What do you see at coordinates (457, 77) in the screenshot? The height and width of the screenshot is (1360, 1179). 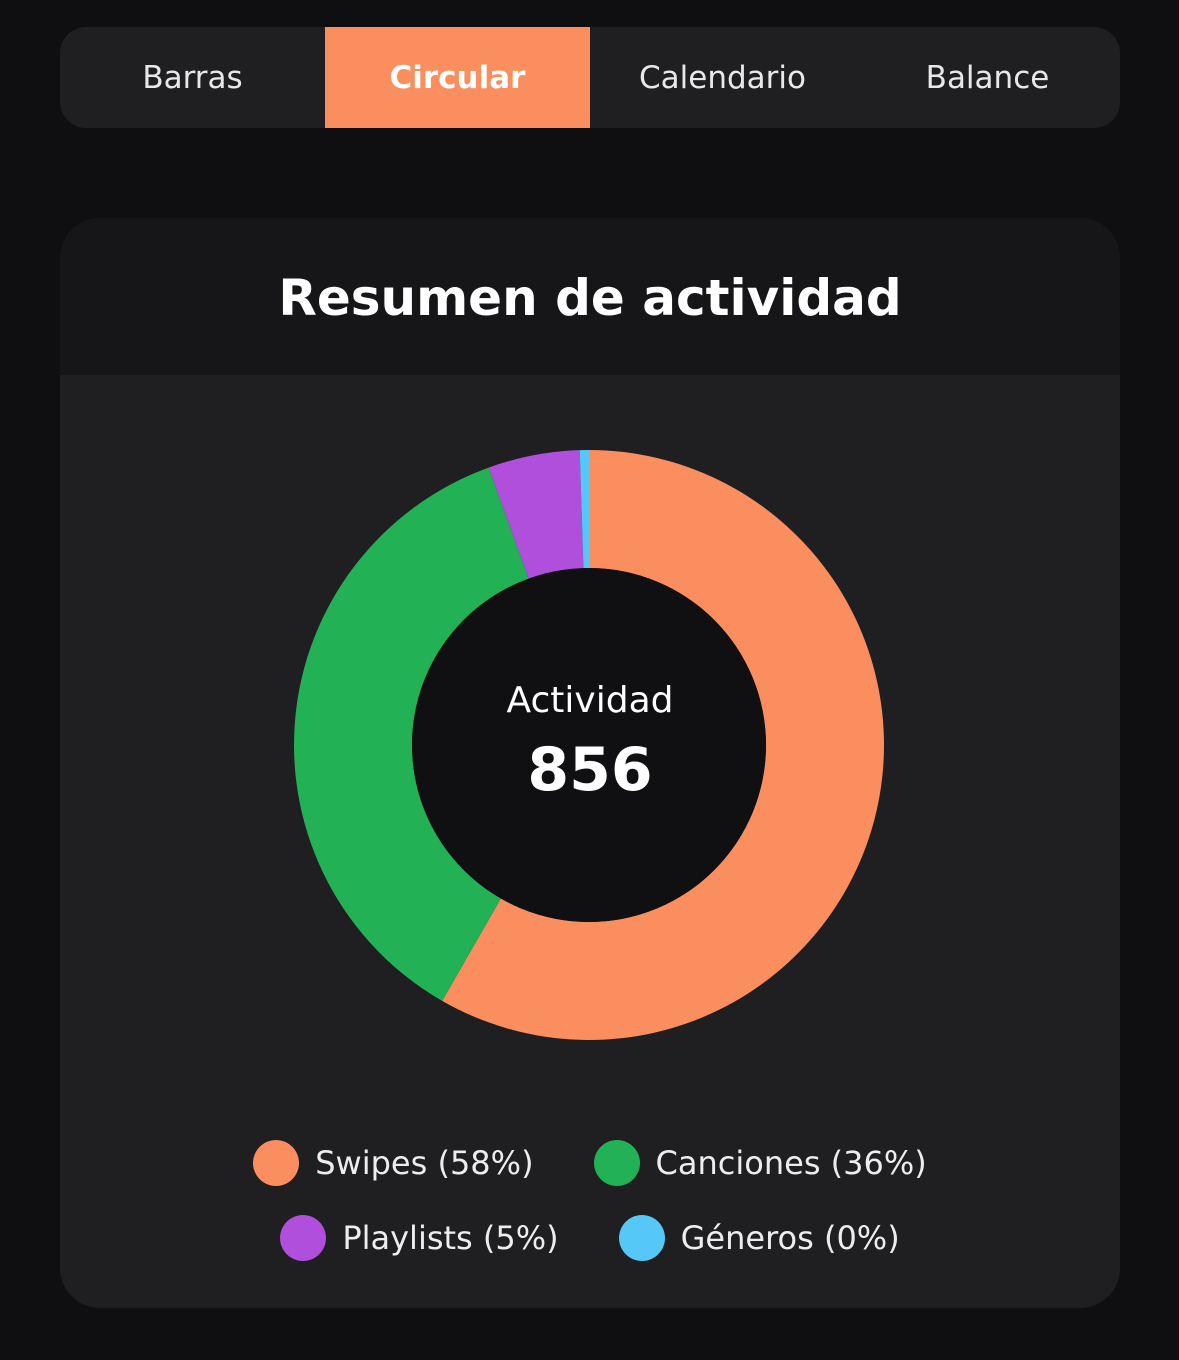 I see `tab-circular: Circular` at bounding box center [457, 77].